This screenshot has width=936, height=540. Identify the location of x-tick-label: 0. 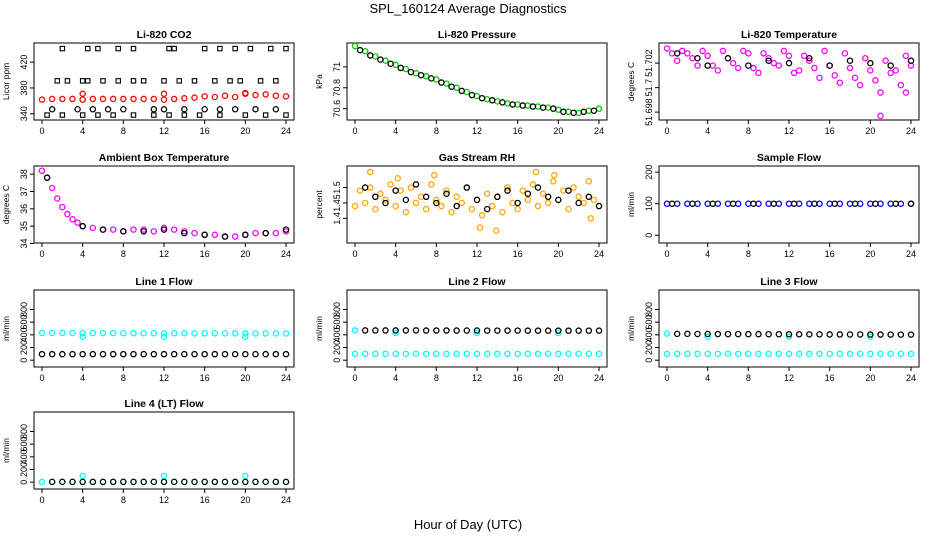
(666, 254).